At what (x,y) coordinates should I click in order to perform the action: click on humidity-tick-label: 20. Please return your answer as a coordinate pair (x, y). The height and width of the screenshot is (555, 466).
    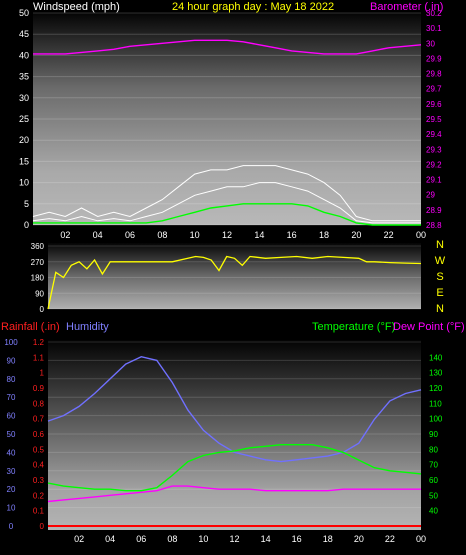
    Looking at the image, I should click on (11, 489).